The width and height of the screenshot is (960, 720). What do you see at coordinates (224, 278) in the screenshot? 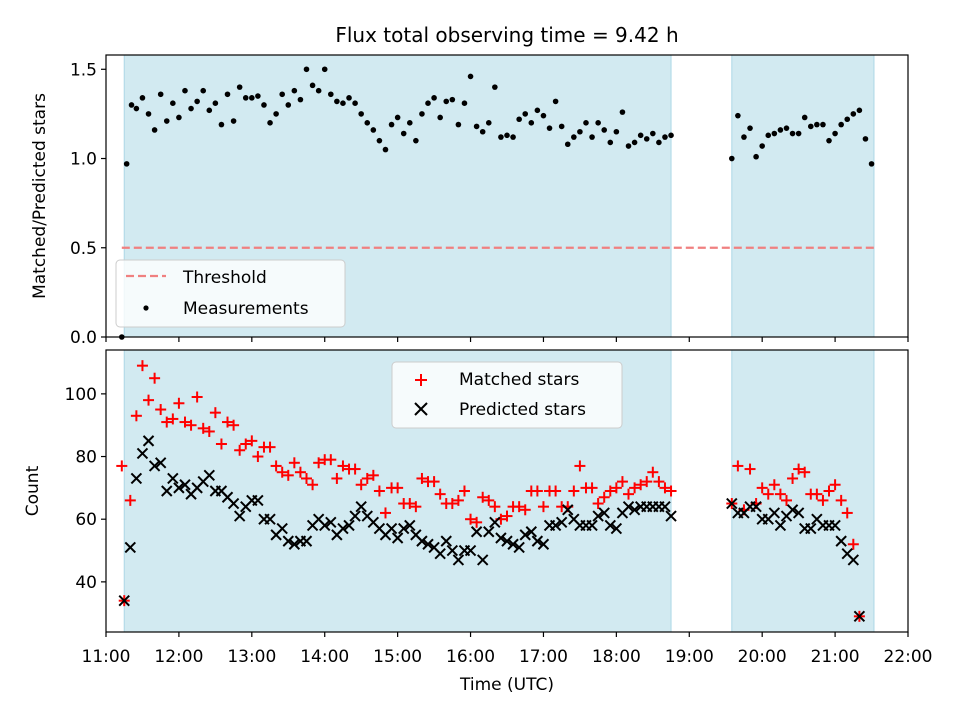
I see `legend-threshold-label: Threshold` at bounding box center [224, 278].